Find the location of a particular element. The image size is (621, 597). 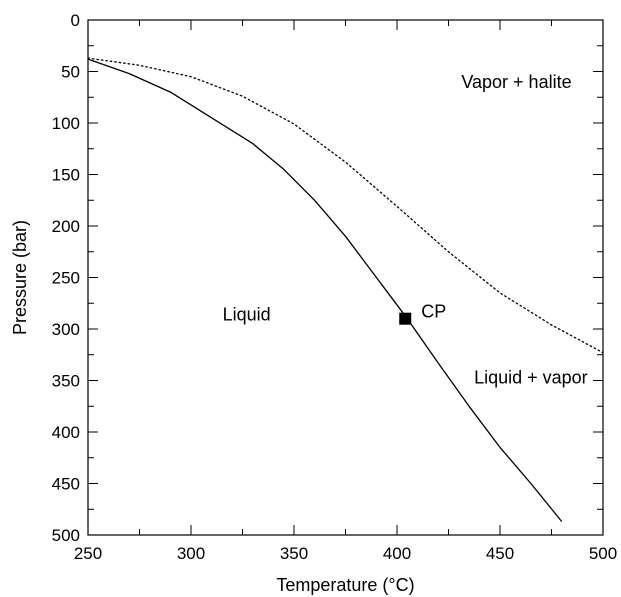

x-tick-label: 350 is located at coordinates (294, 553).